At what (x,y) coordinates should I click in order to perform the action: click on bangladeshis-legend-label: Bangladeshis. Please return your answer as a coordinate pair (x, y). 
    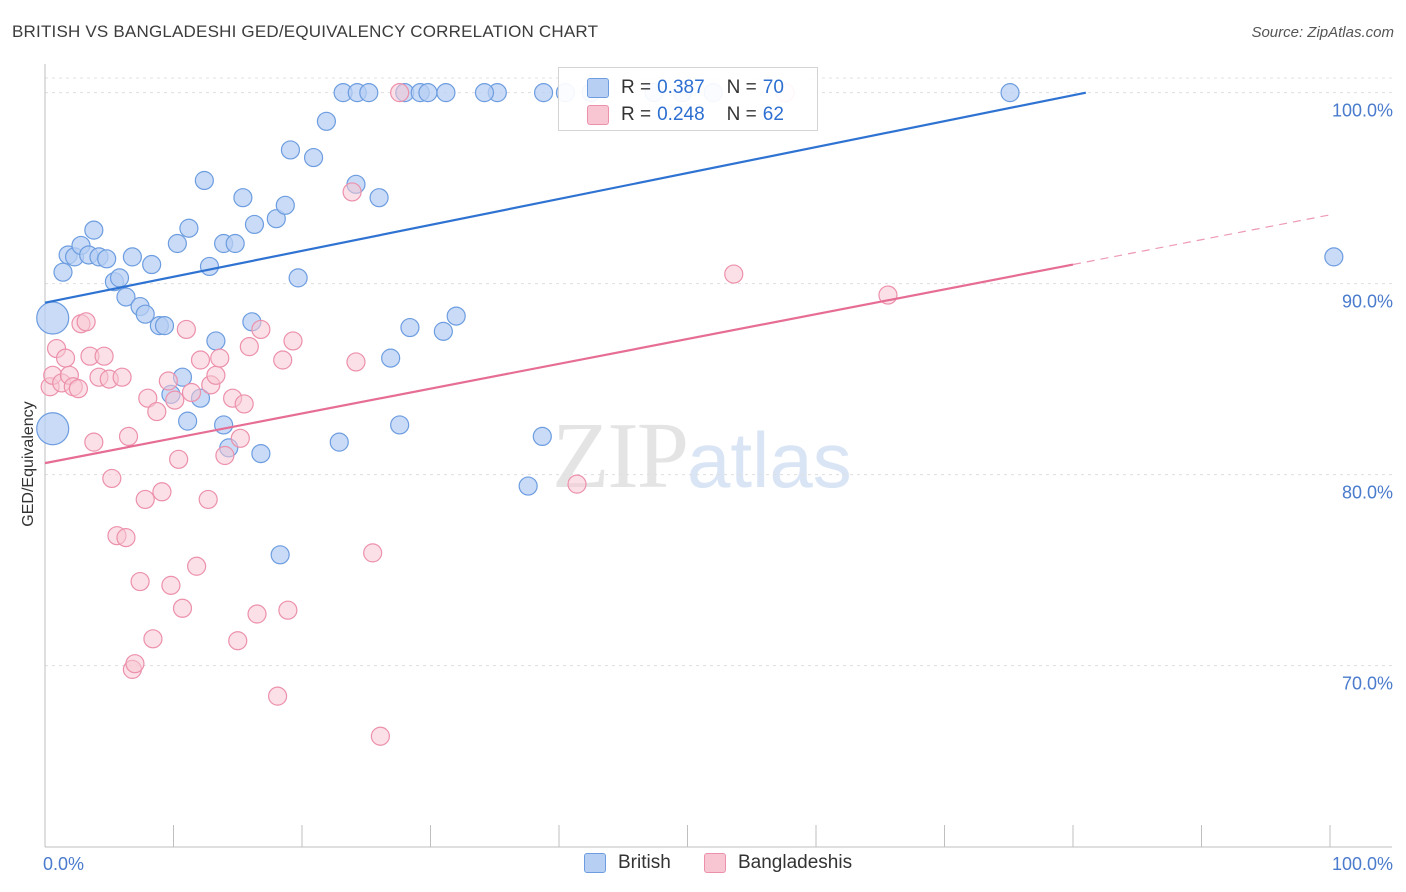
    Looking at the image, I should click on (795, 862).